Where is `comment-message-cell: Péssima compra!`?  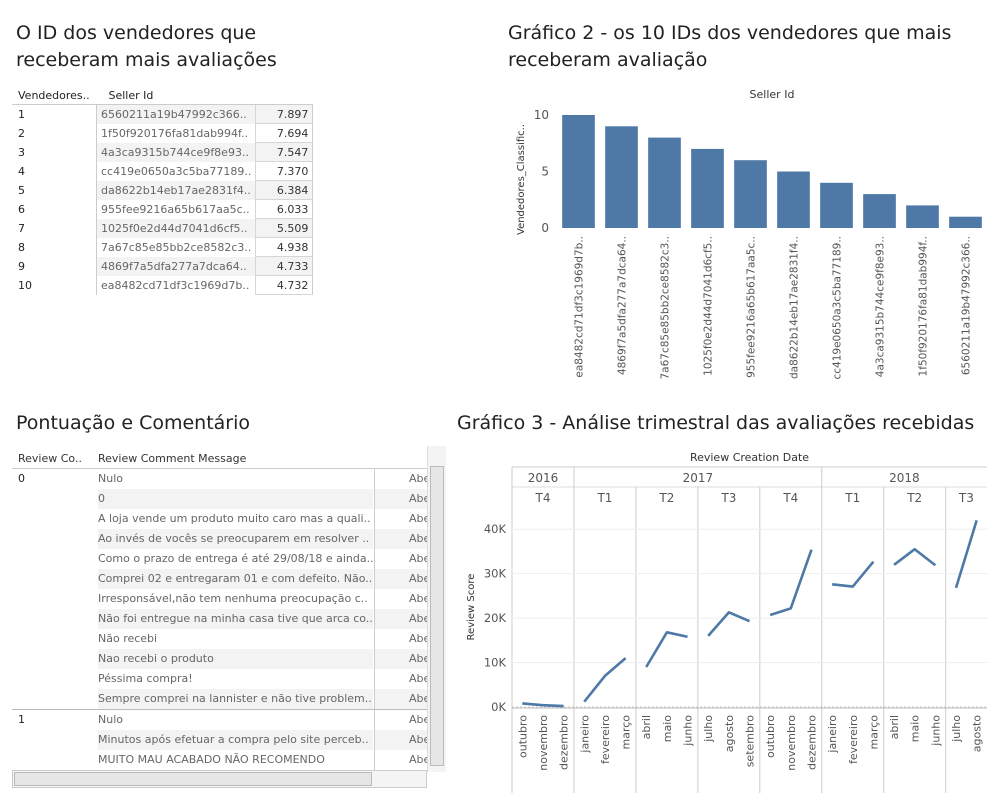
comment-message-cell: Péssima compra! is located at coordinates (145, 678).